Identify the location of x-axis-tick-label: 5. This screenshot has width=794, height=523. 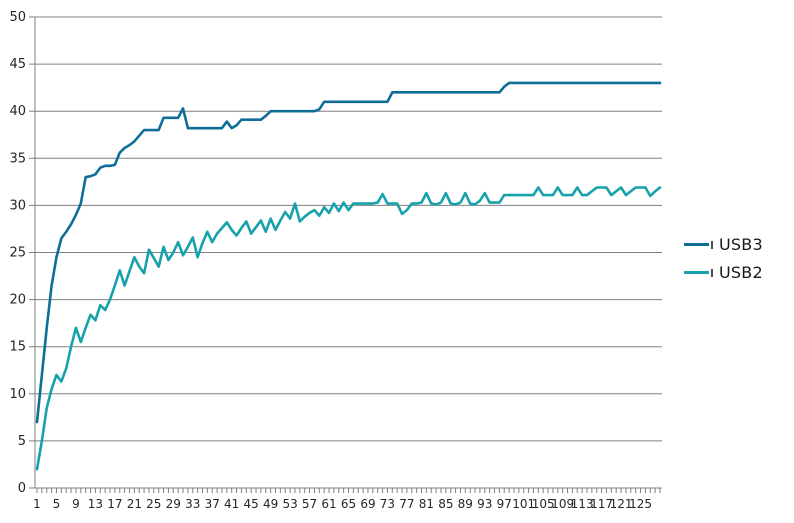
(57, 504).